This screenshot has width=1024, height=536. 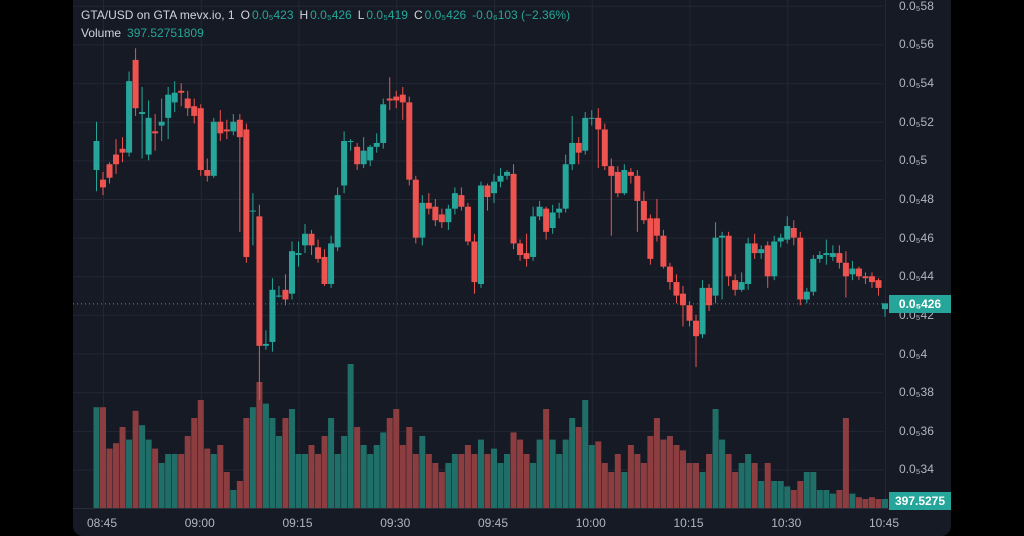 What do you see at coordinates (913, 353) in the screenshot?
I see `price-tick-label: 0.0₅4` at bounding box center [913, 353].